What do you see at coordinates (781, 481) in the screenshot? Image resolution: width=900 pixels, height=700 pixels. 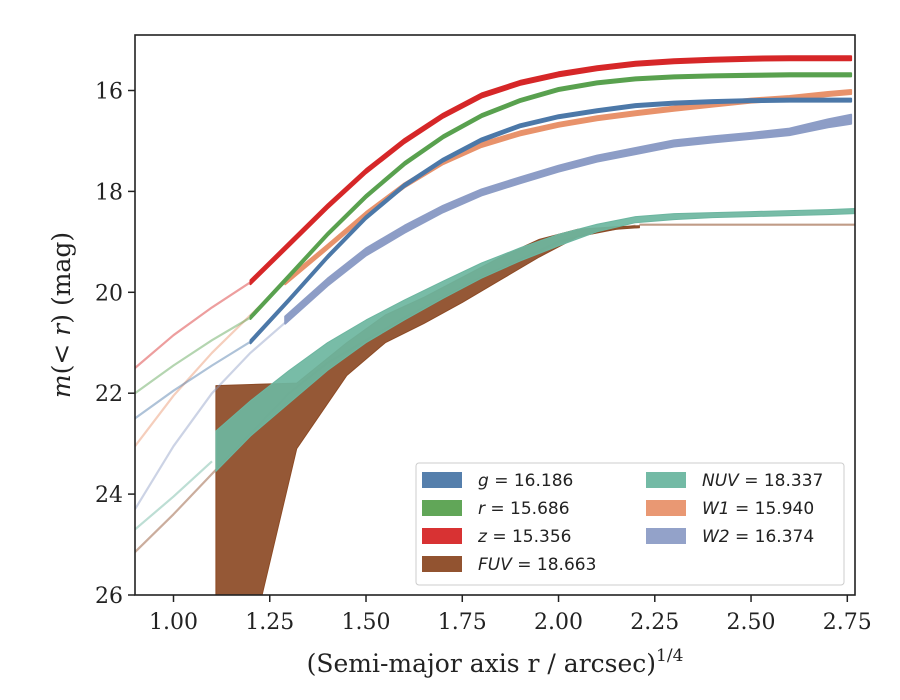 I see `legend-label-value: = 18.337` at bounding box center [781, 481].